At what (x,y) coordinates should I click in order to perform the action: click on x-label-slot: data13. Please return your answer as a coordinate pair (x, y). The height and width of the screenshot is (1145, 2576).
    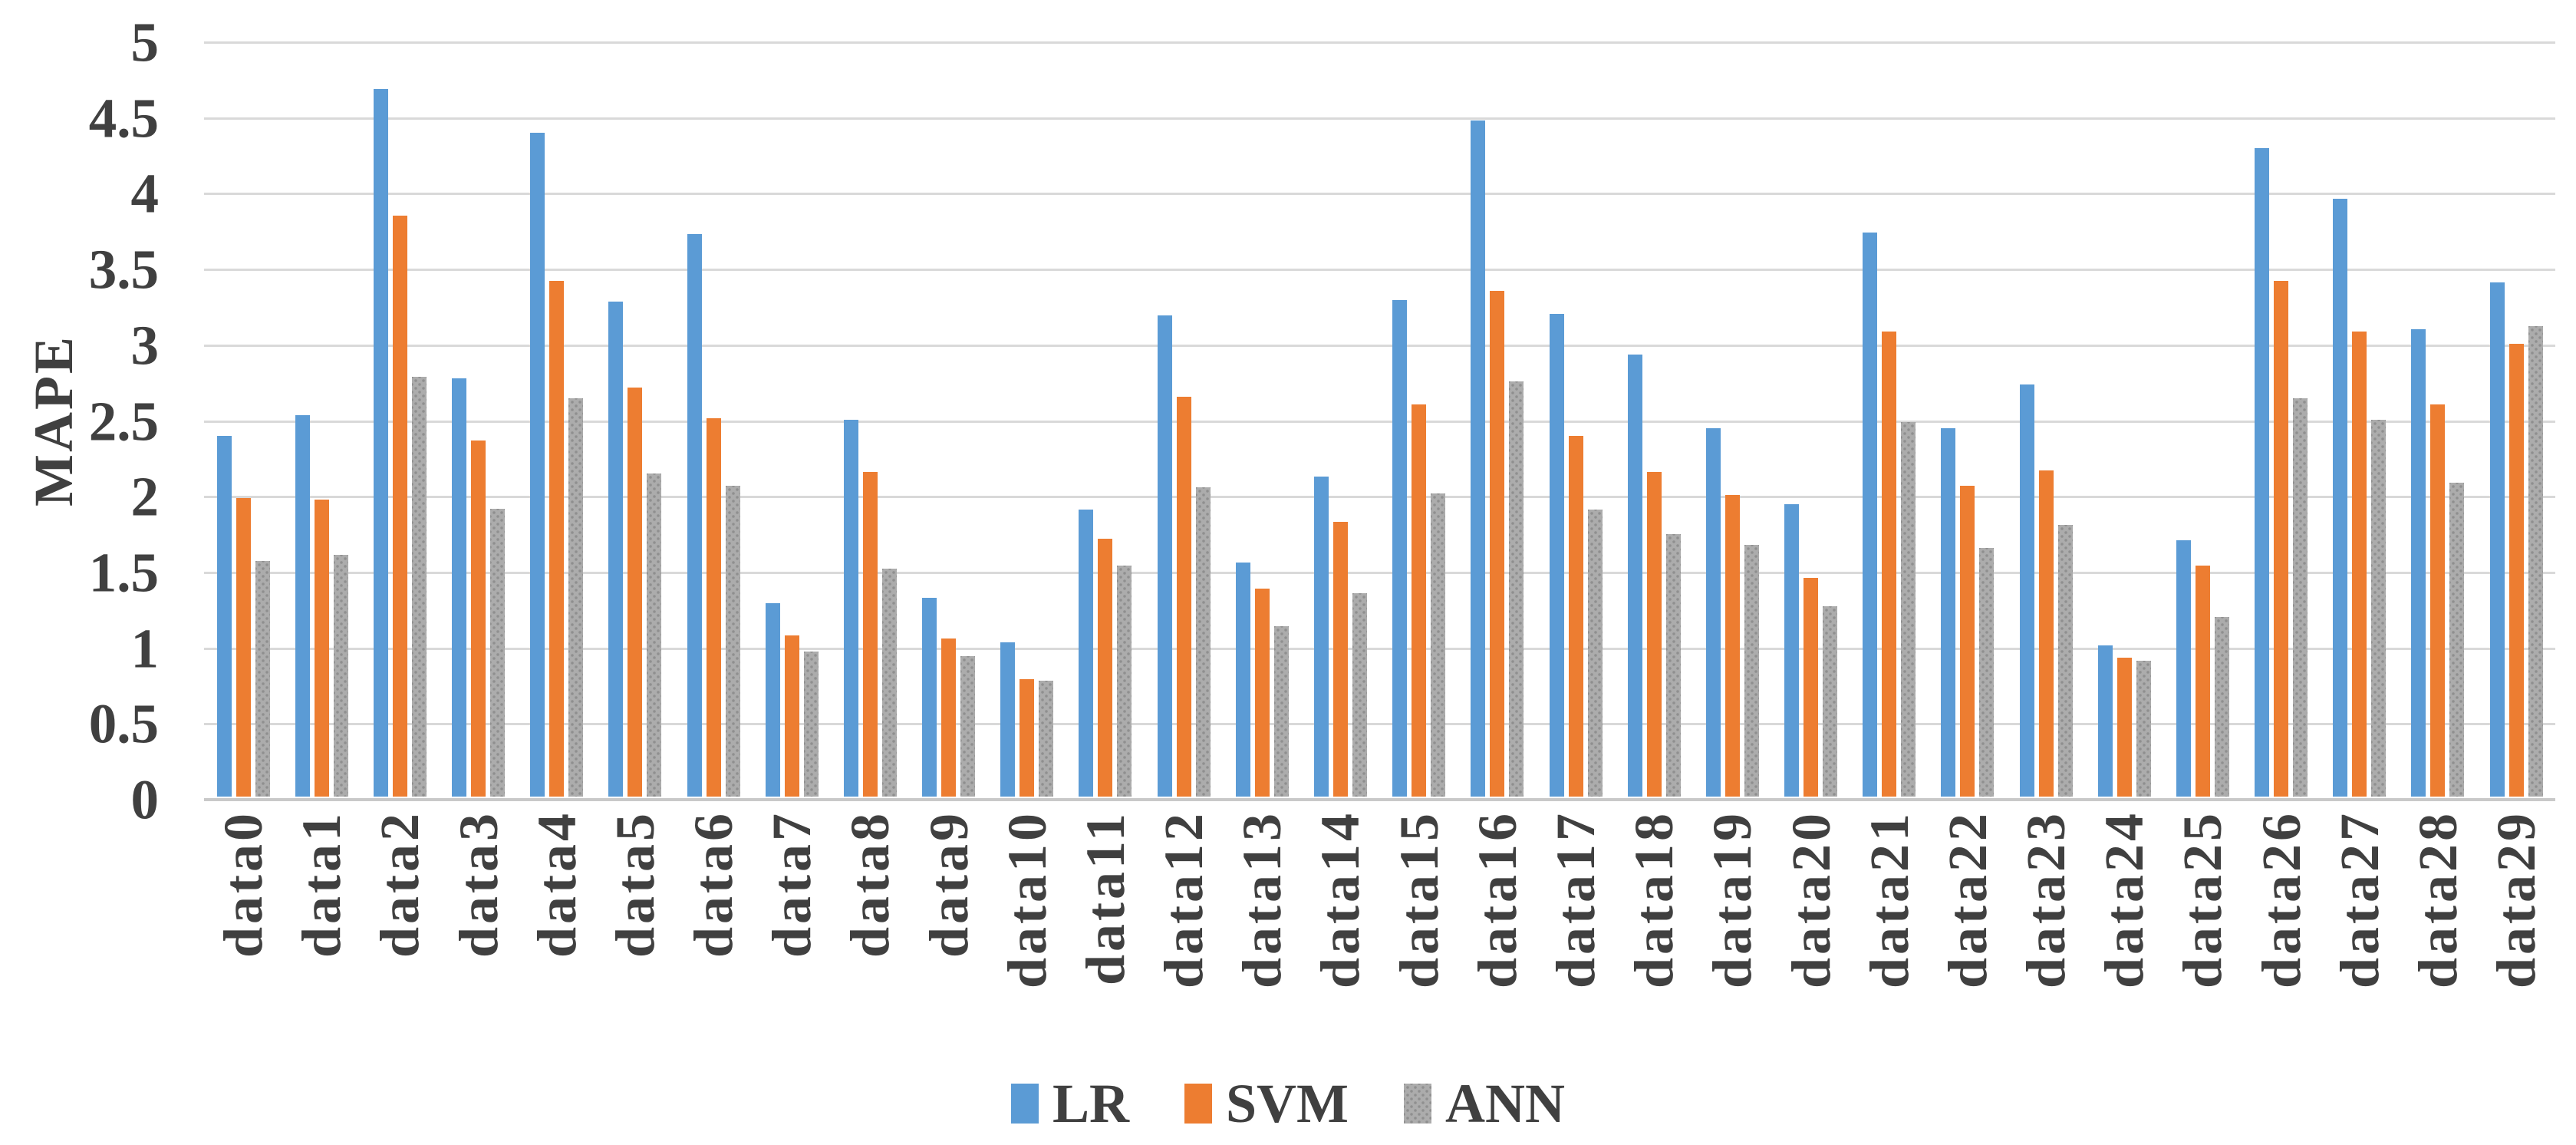
    Looking at the image, I should click on (1262, 942).